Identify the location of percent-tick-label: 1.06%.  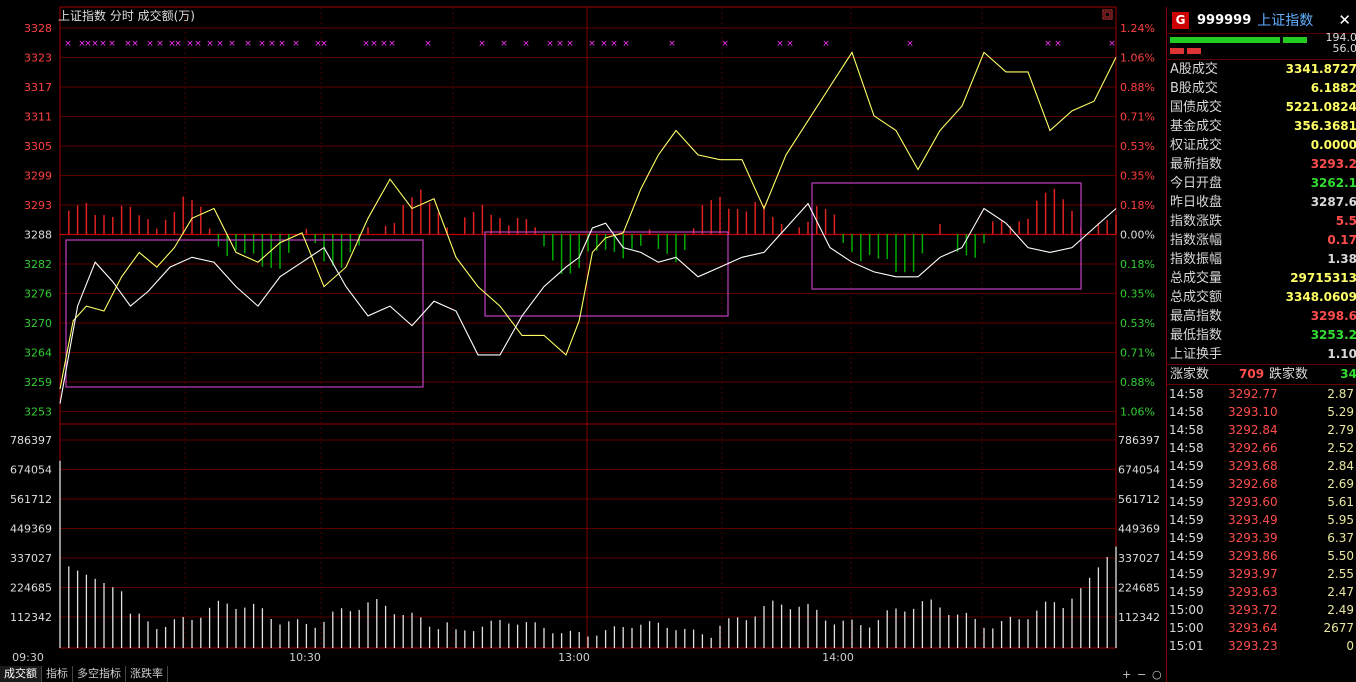
(1137, 412).